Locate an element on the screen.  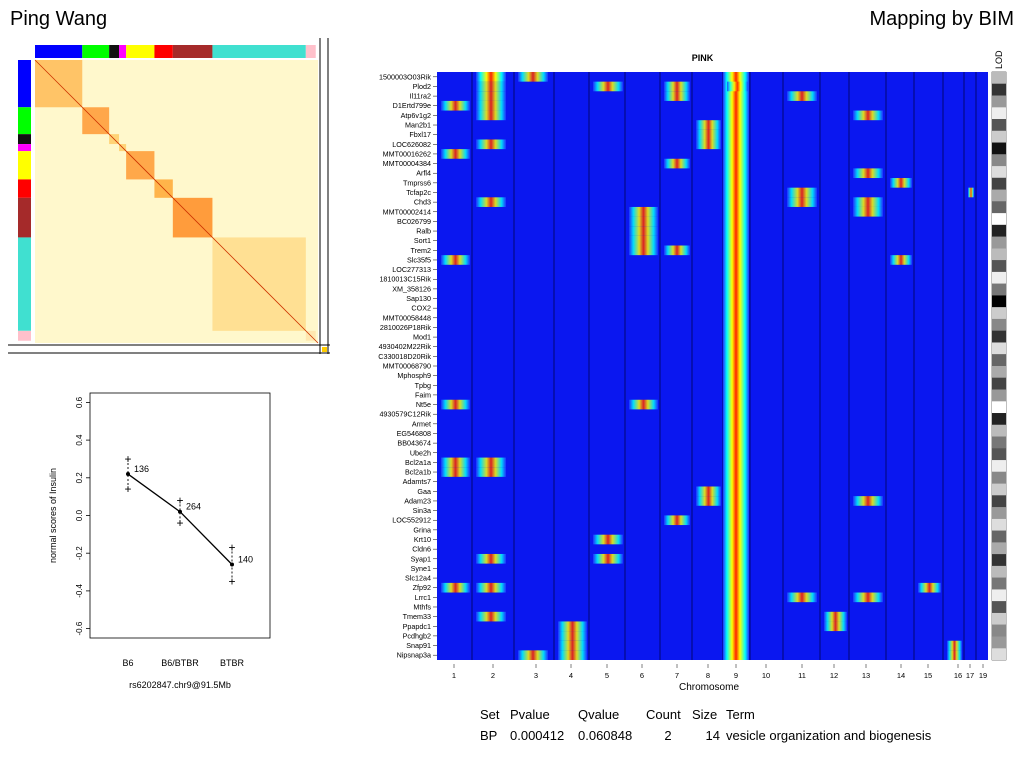
gene-label: Bcl2a1a is located at coordinates (418, 462).